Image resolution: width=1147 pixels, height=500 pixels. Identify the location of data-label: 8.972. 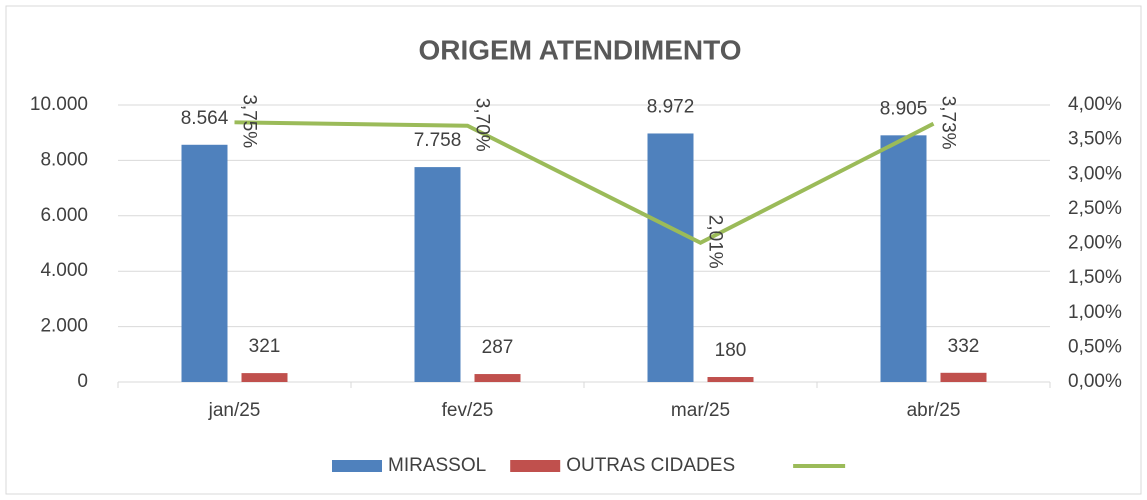
(671, 106).